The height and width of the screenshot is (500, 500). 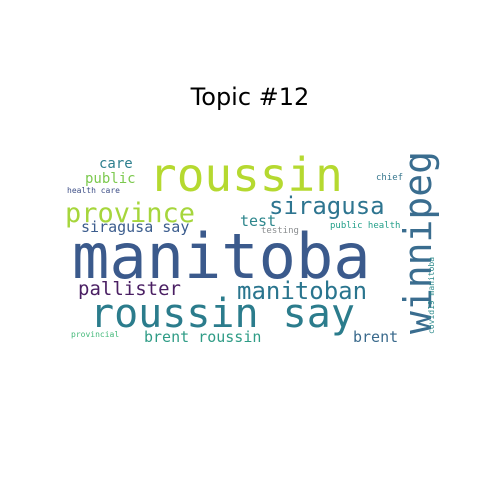 What do you see at coordinates (129, 289) in the screenshot?
I see `word-pallister: pallister` at bounding box center [129, 289].